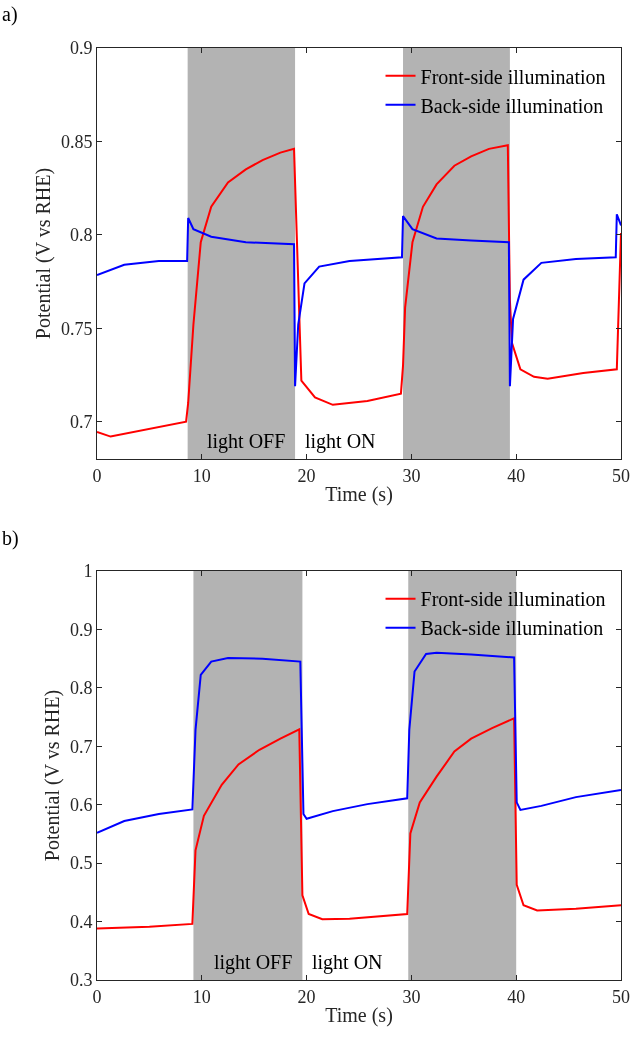  What do you see at coordinates (81, 921) in the screenshot?
I see `y-tick-label: 0.4` at bounding box center [81, 921].